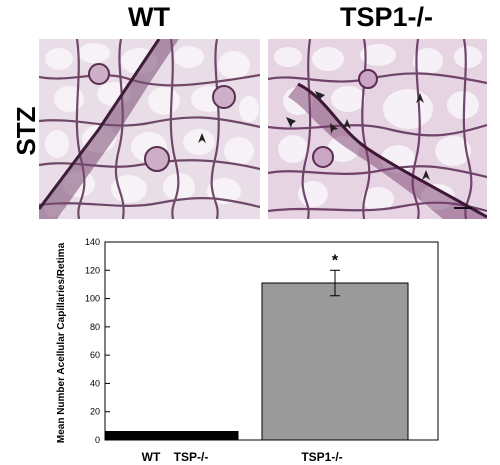 Image resolution: width=500 pixels, height=465 pixels. Describe the element at coordinates (26, 131) in the screenshot. I see `row-label-stz: STZ` at that location.